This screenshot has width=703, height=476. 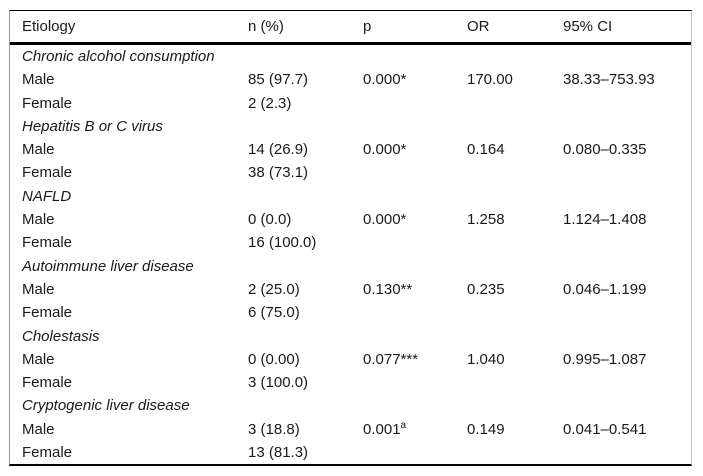 I want to click on p-value-cell: 0.001a, so click(x=385, y=428).